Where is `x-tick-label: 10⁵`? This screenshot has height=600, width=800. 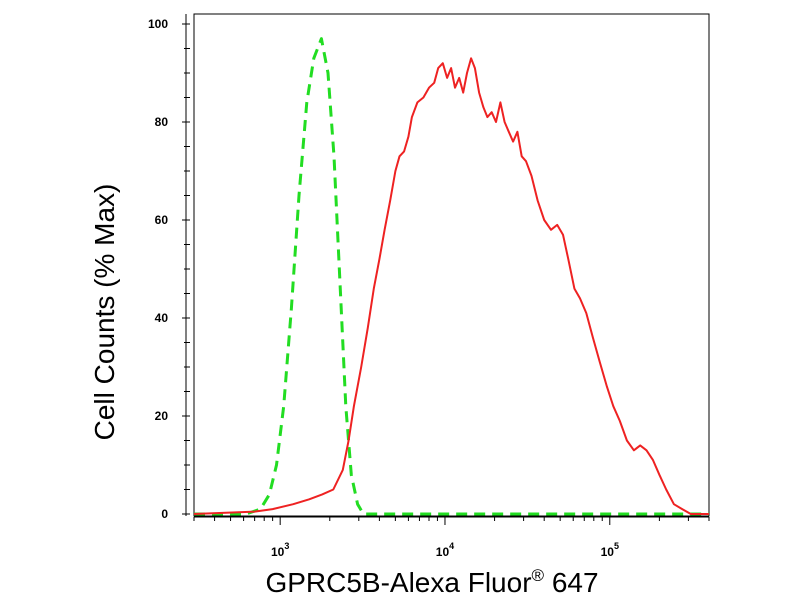 x-tick-label: 10⁵ is located at coordinates (610, 550).